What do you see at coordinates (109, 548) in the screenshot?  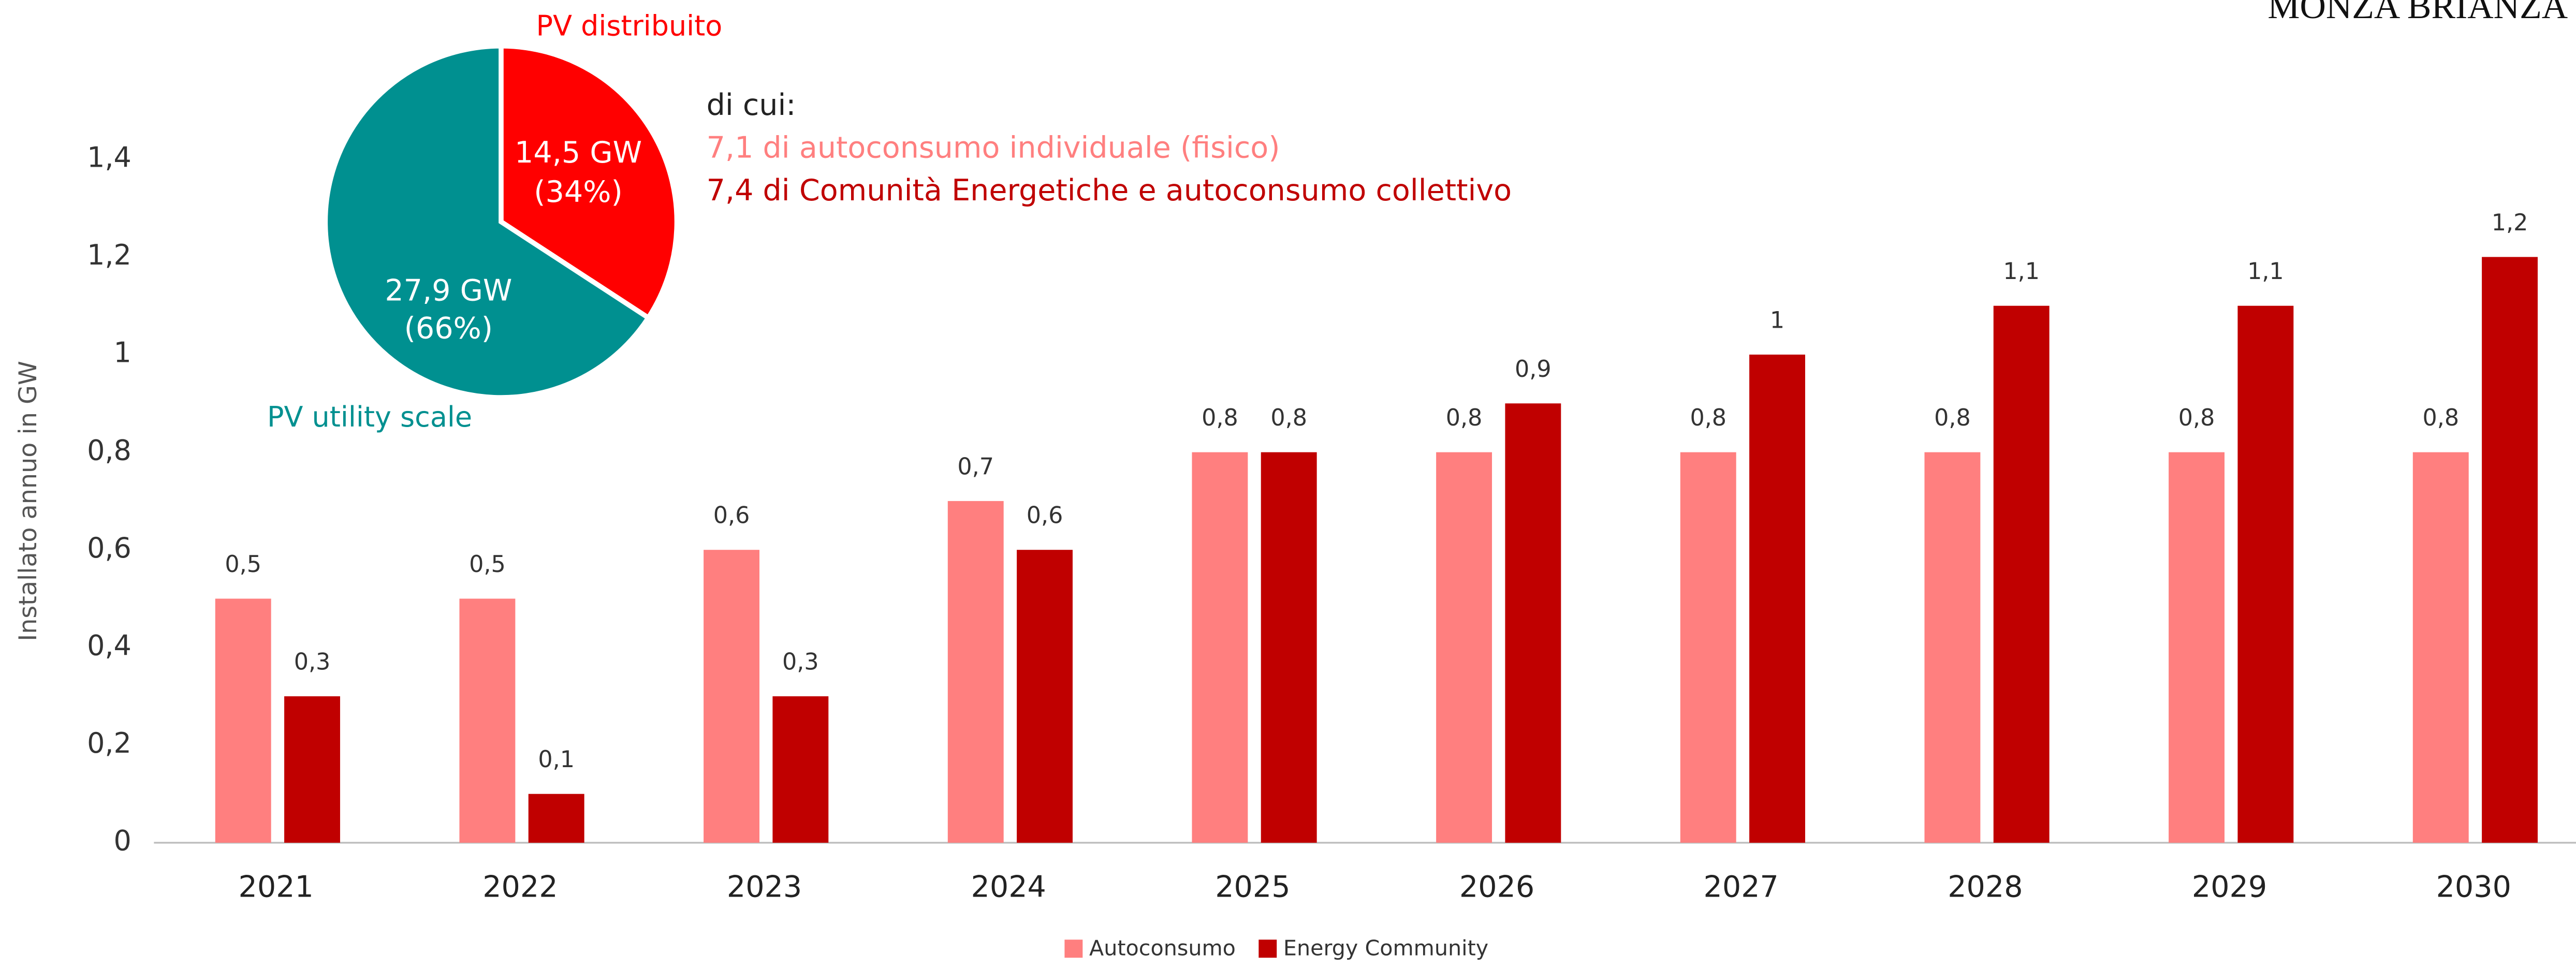 I see `y-tick-label: 0,6` at bounding box center [109, 548].